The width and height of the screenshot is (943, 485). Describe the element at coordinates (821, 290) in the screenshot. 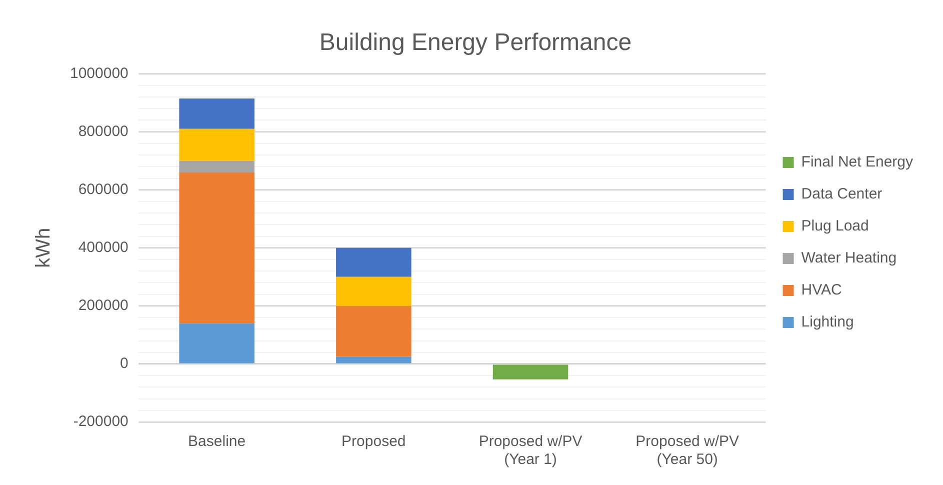

I see `legend-label: HVAC` at that location.